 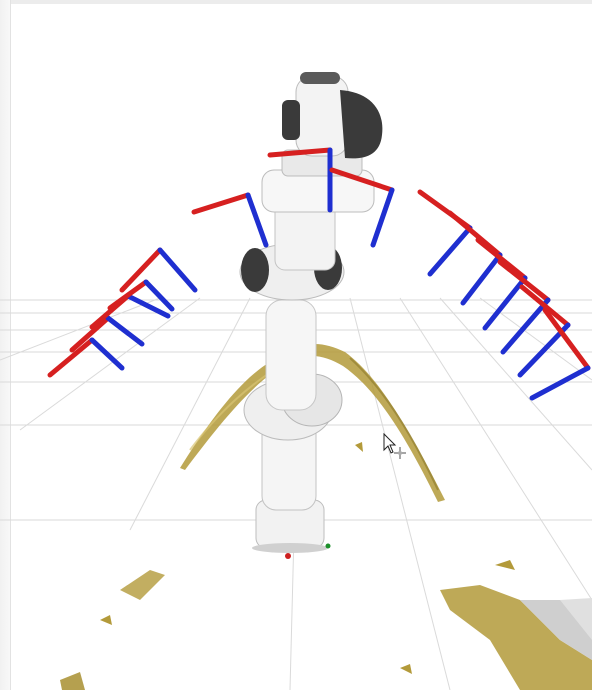 What do you see at coordinates (288, 556) in the screenshot?
I see `base-origin-marker` at bounding box center [288, 556].